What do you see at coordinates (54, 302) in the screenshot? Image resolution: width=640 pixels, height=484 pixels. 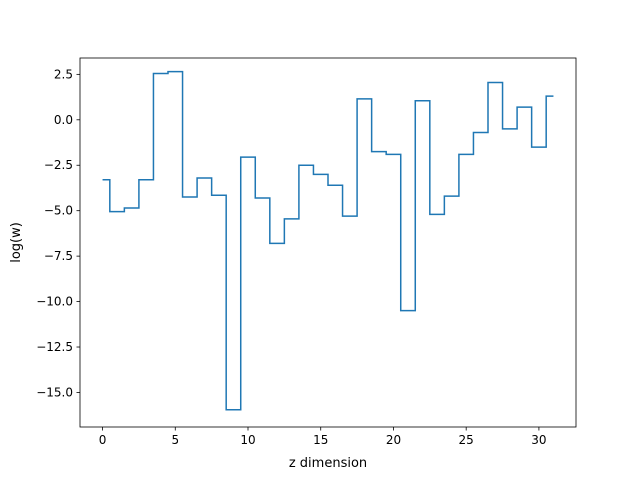 I see `y-tick-label: −10.0` at bounding box center [54, 302].